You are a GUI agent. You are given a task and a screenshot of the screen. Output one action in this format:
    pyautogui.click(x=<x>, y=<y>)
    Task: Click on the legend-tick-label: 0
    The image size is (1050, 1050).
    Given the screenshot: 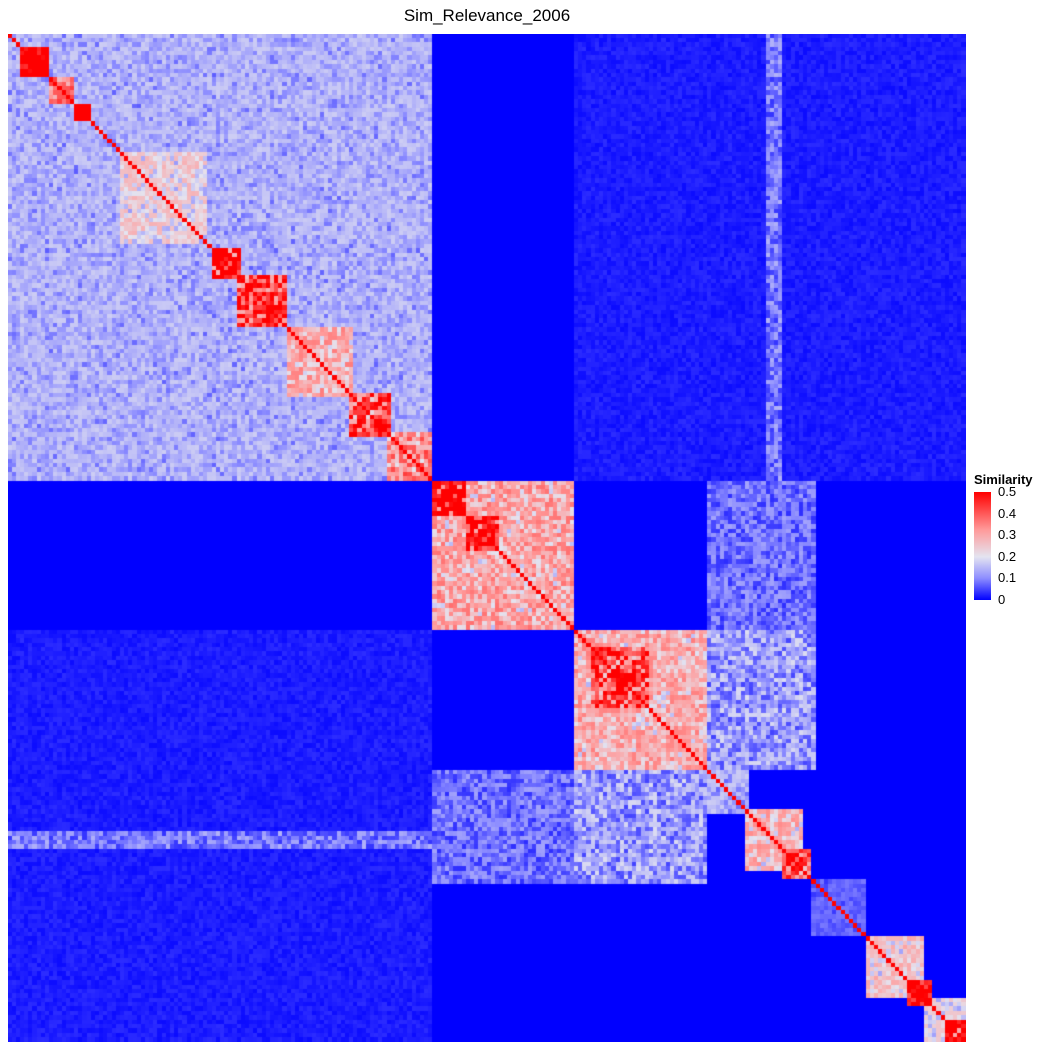 What is the action you would take?
    pyautogui.click(x=1002, y=599)
    